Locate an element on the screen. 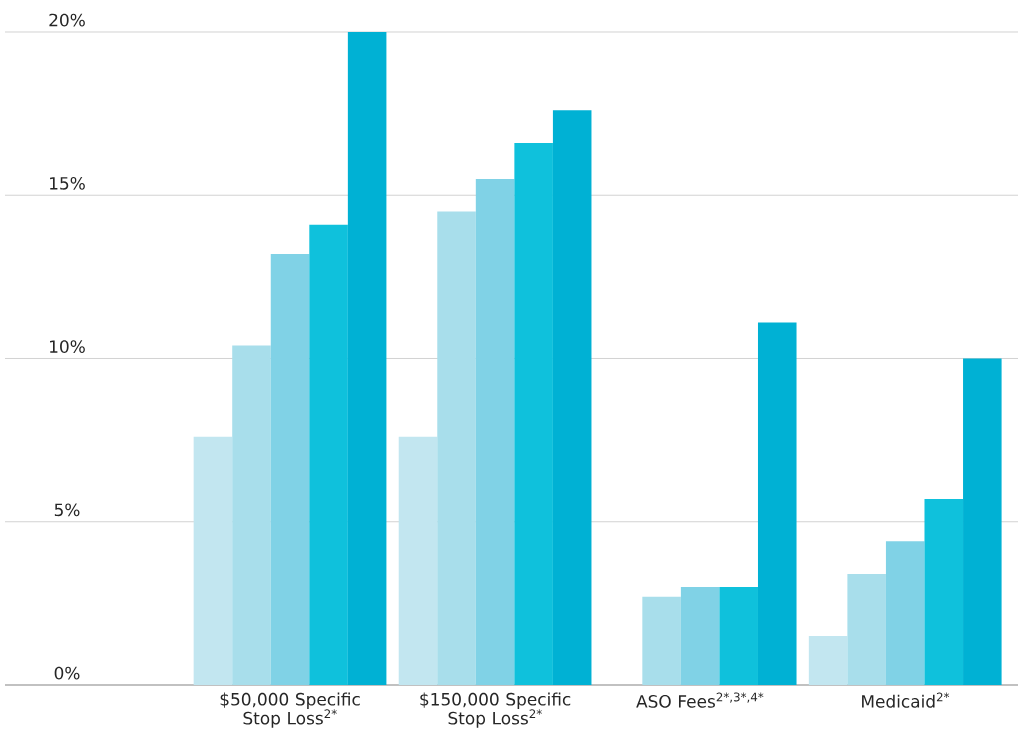 Image resolution: width=1018 pixels, height=738 pixels. y-tick-label: 0% is located at coordinates (67, 673).